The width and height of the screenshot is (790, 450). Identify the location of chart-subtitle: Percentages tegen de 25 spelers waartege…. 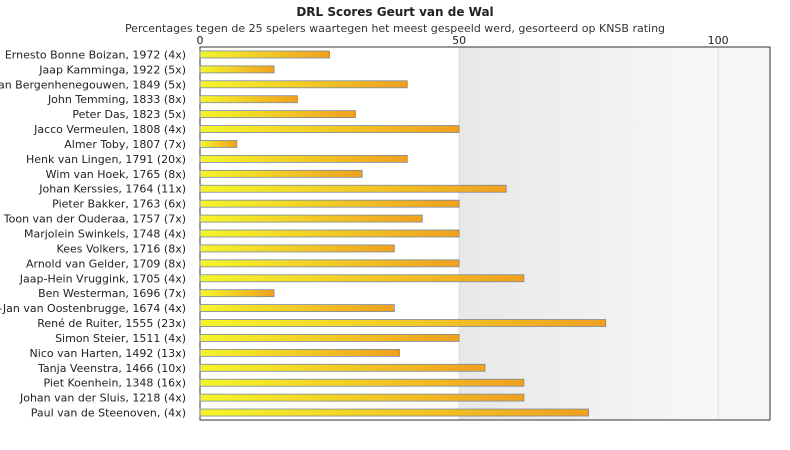
(395, 28).